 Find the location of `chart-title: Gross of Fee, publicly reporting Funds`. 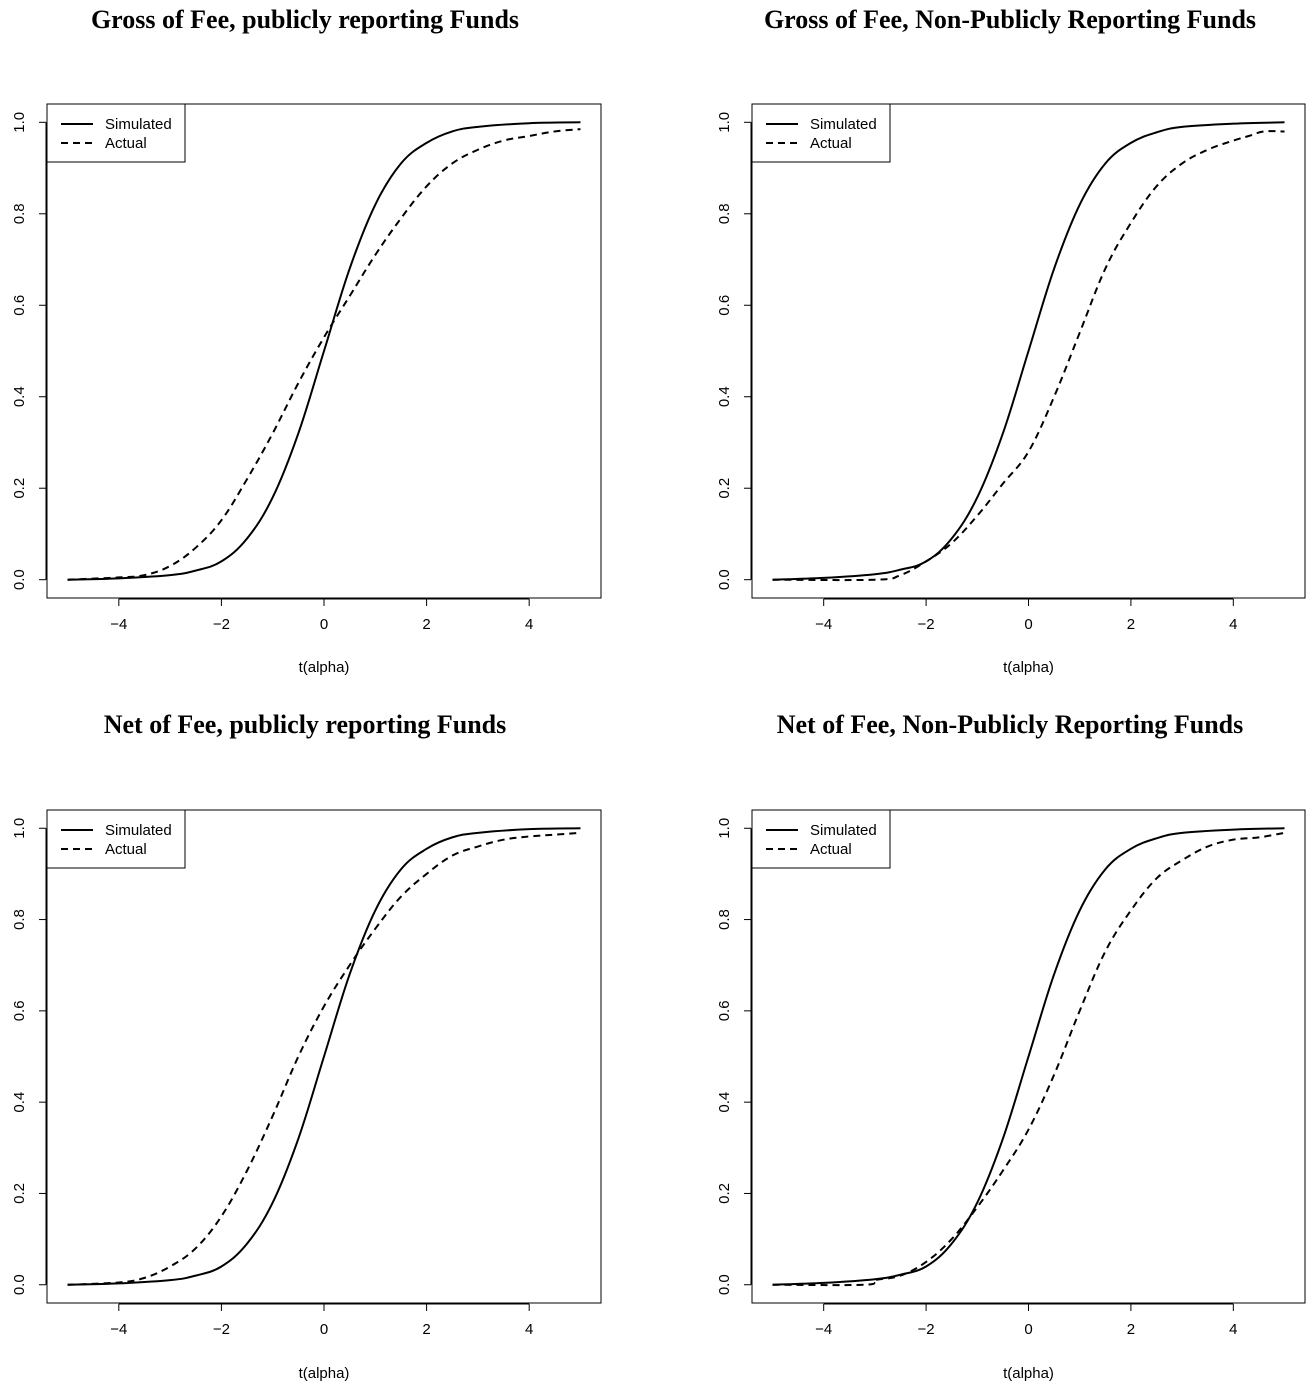

chart-title: Gross of Fee, publicly reporting Funds is located at coordinates (305, 19).